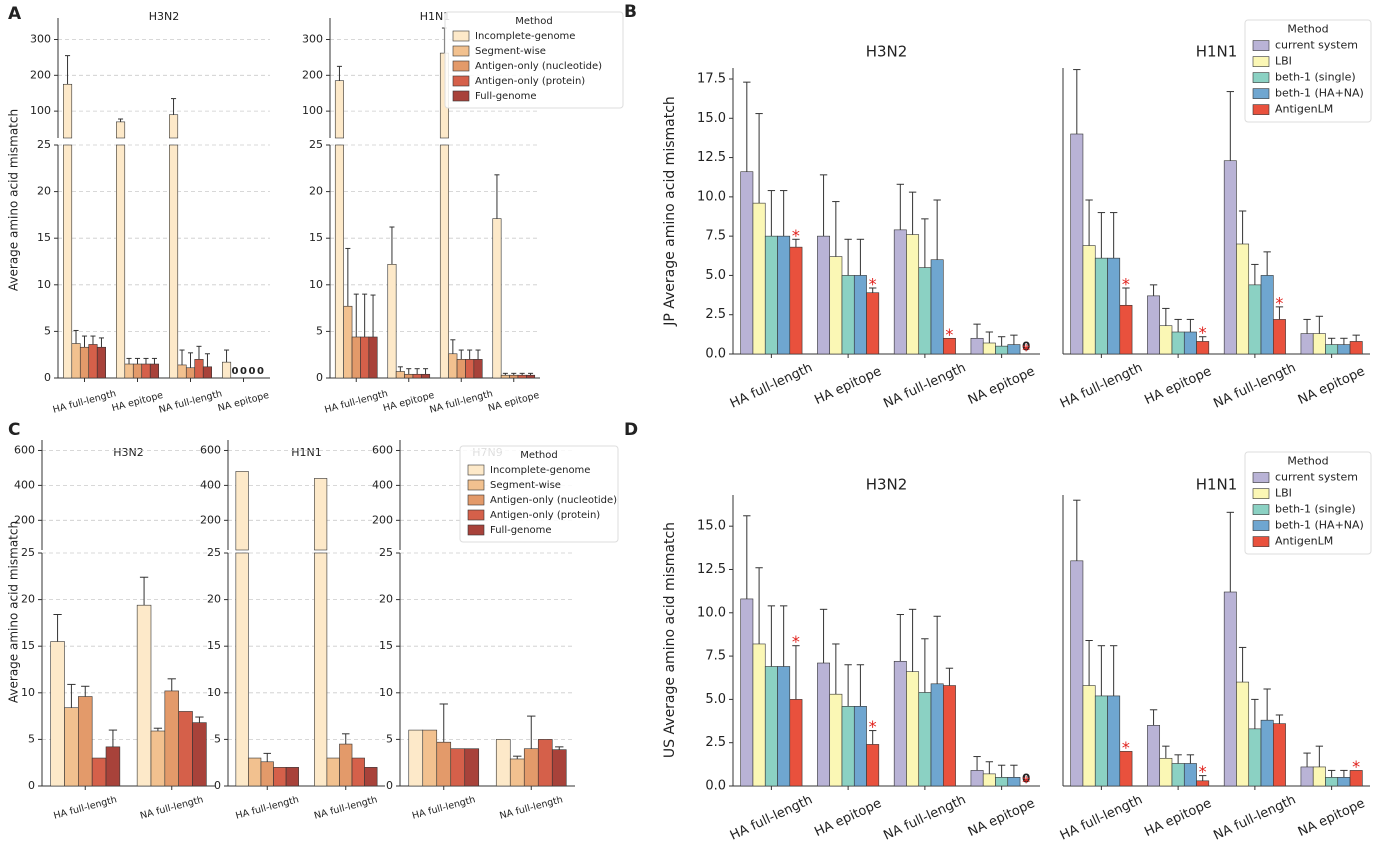  I want to click on y-tick-label: 400, so click(382, 484).